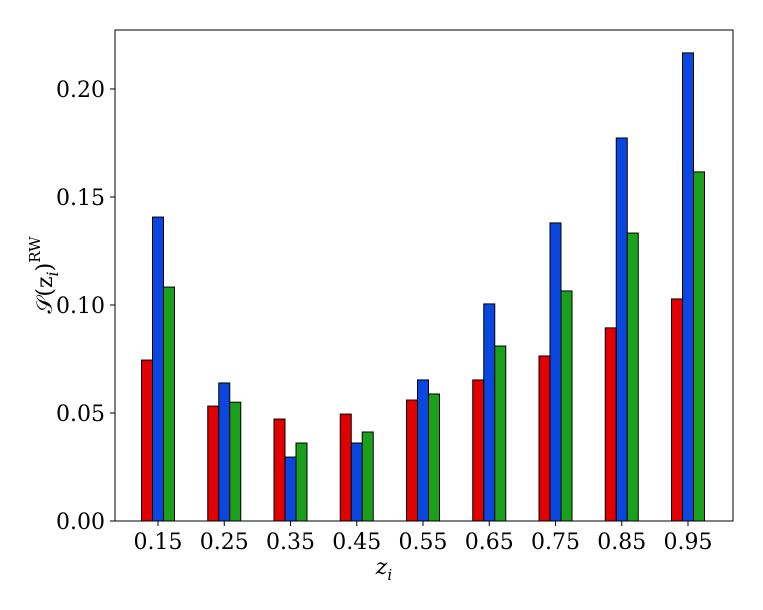 This screenshot has height=610, width=763. Describe the element at coordinates (489, 542) in the screenshot. I see `x-tick-label: 0.65` at that location.